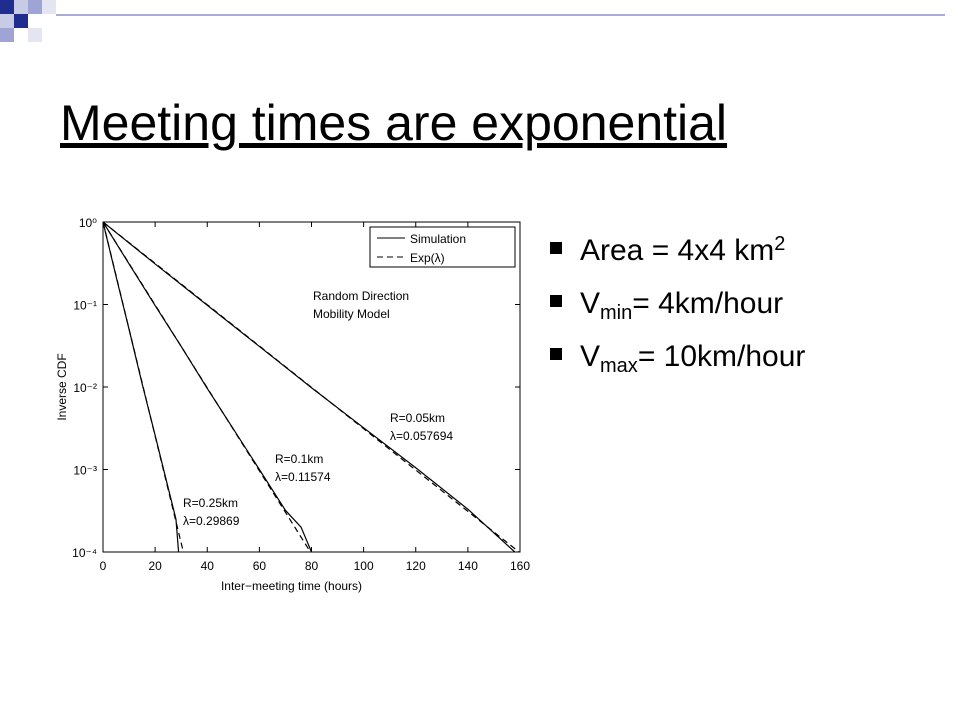 Image resolution: width=960 pixels, height=720 pixels. I want to click on y-tick-label: 10⁻², so click(85, 388).